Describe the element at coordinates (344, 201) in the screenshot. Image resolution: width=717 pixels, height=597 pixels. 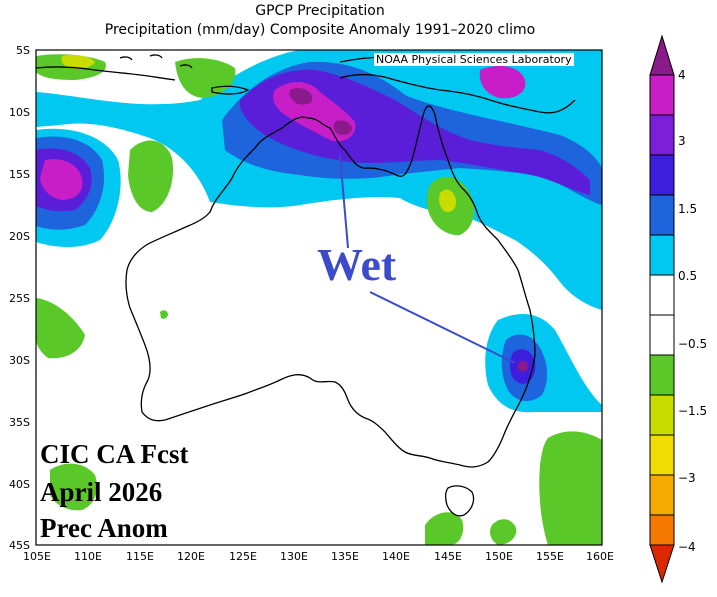
I see `arrow-to-north` at that location.